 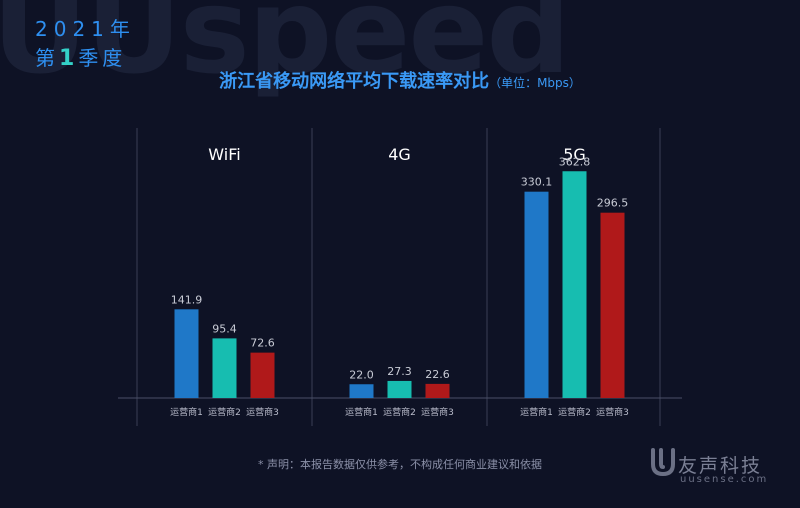 I want to click on value-label-5G-1: 330.1, so click(x=537, y=182).